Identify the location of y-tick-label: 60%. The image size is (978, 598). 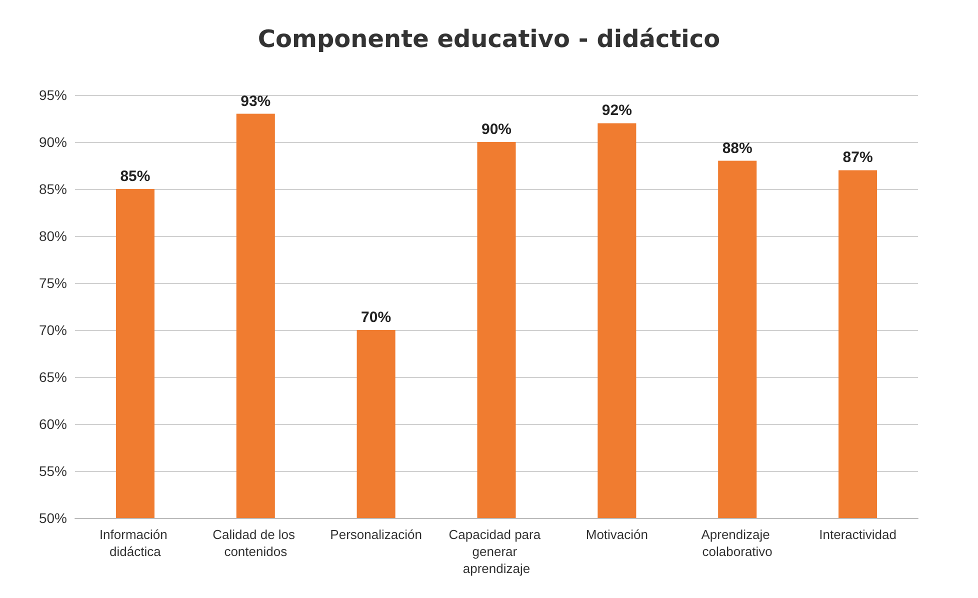
(52, 424).